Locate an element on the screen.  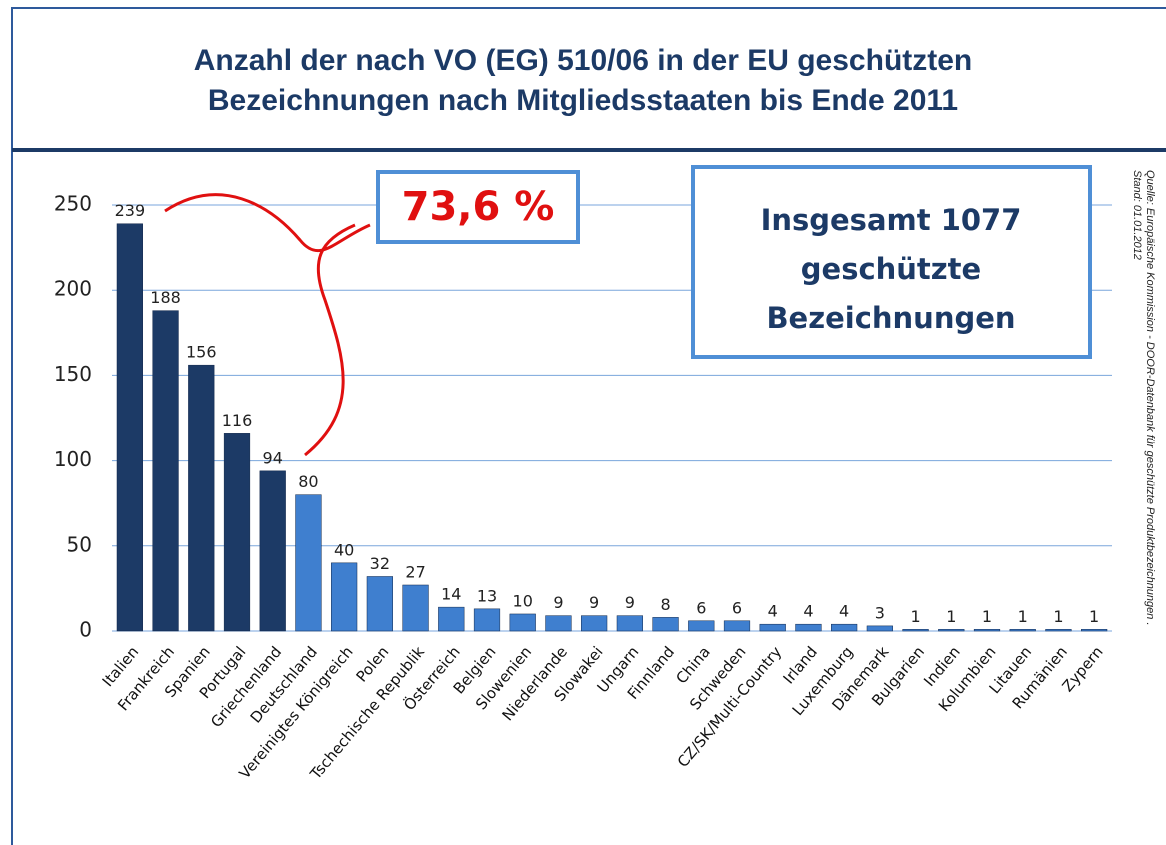
value-label: 3 is located at coordinates (880, 612).